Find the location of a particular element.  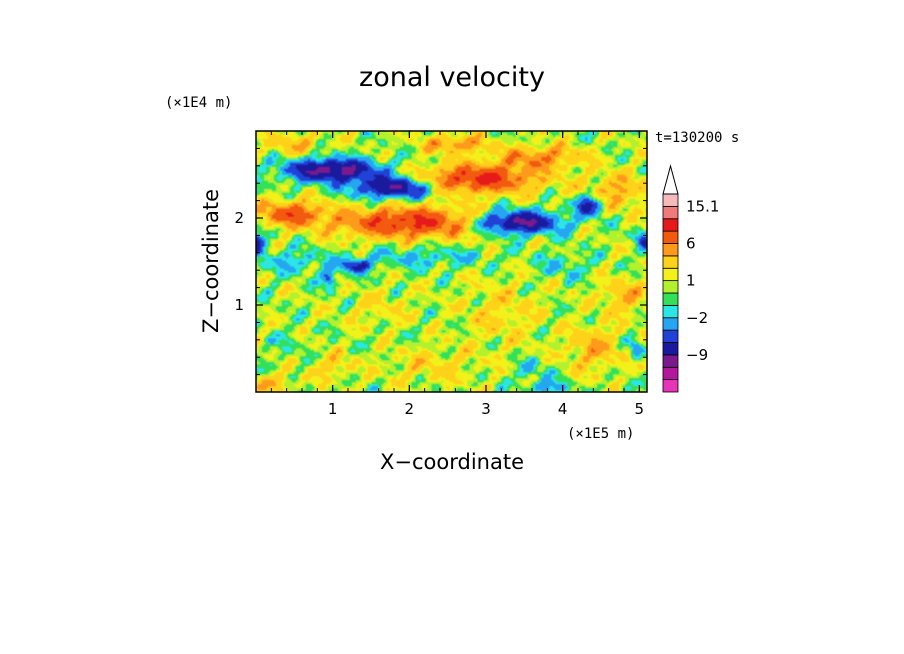

x-tick-label: 2 is located at coordinates (410, 409).